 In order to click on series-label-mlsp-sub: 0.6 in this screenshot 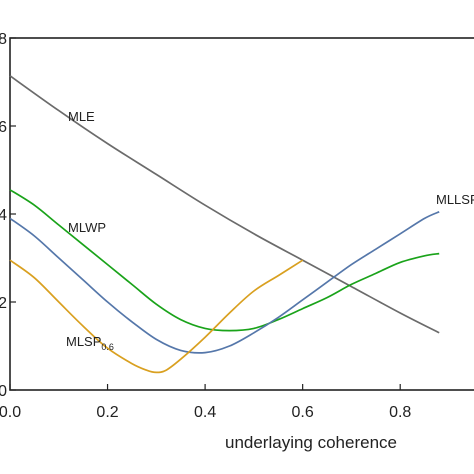, I will do `click(107, 347)`.